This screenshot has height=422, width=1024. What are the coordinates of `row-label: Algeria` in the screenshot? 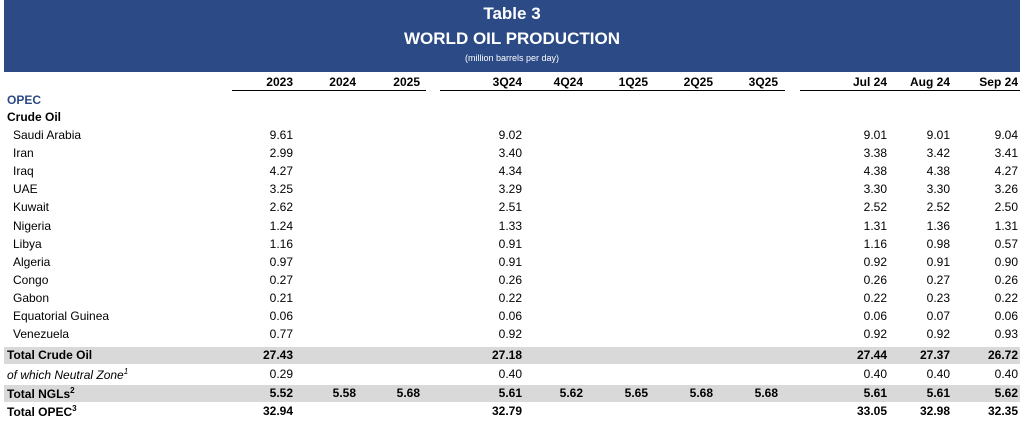 It's located at (32, 261).